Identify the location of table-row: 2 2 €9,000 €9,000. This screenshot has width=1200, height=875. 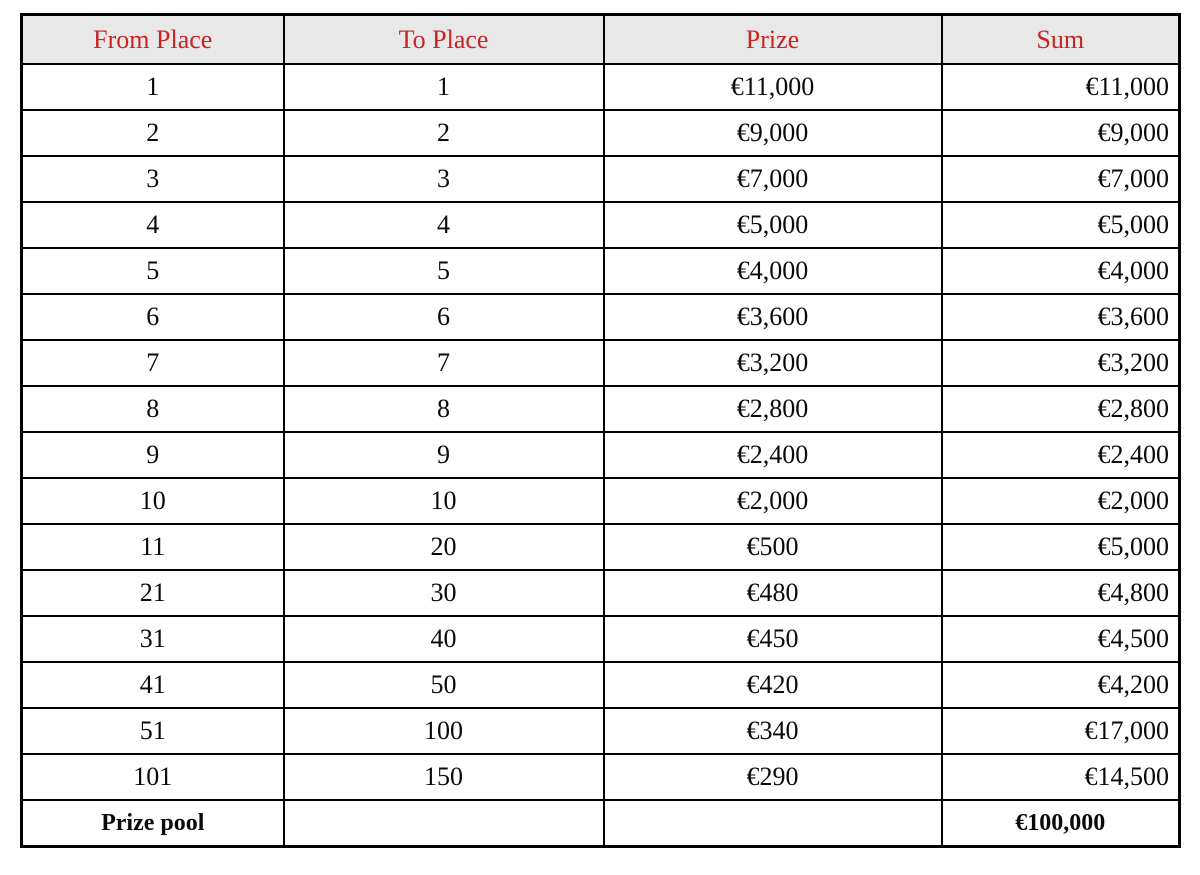
(600, 133).